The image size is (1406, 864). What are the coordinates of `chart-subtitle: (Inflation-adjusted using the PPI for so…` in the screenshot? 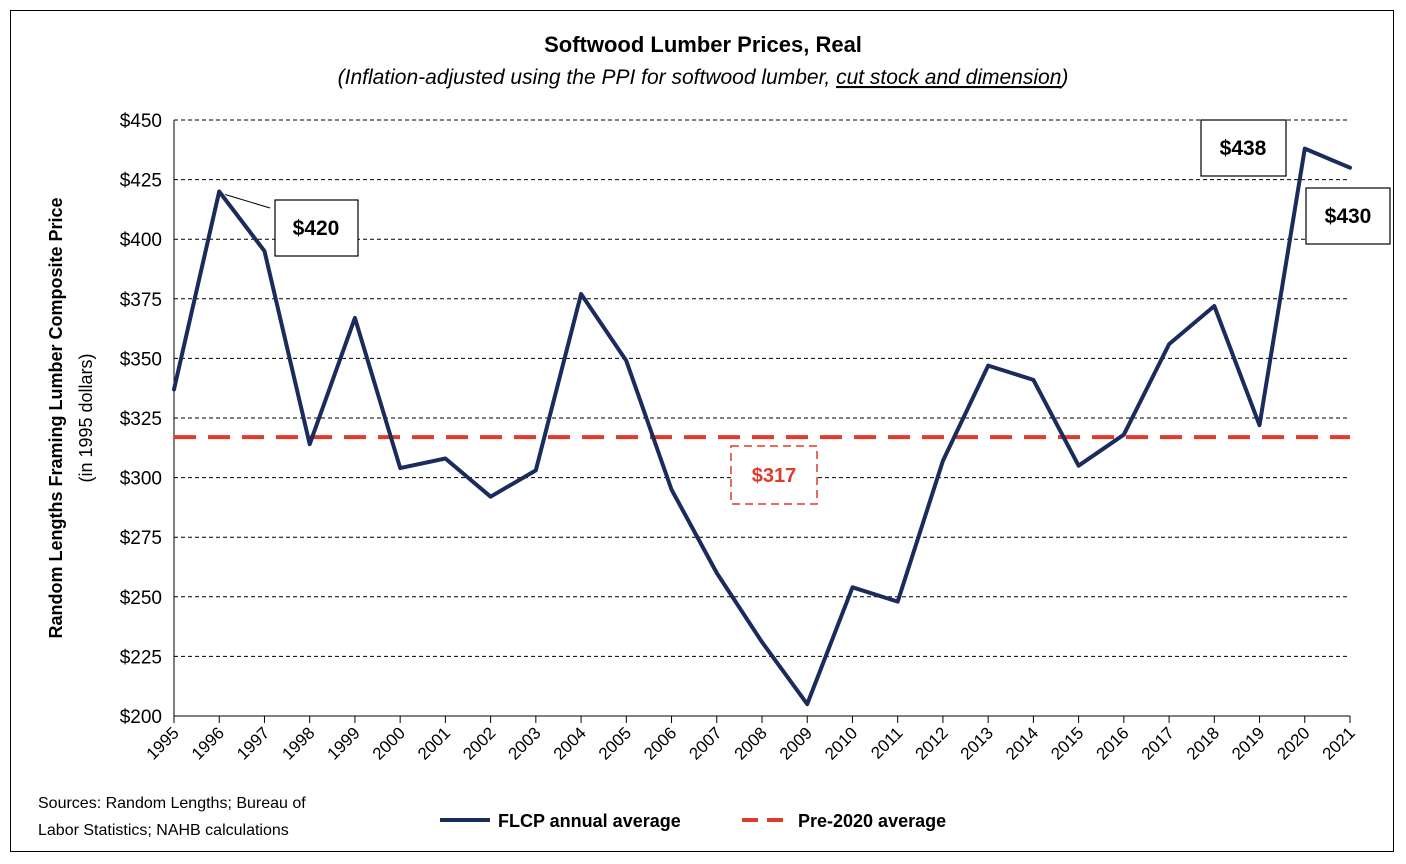 It's located at (703, 77).